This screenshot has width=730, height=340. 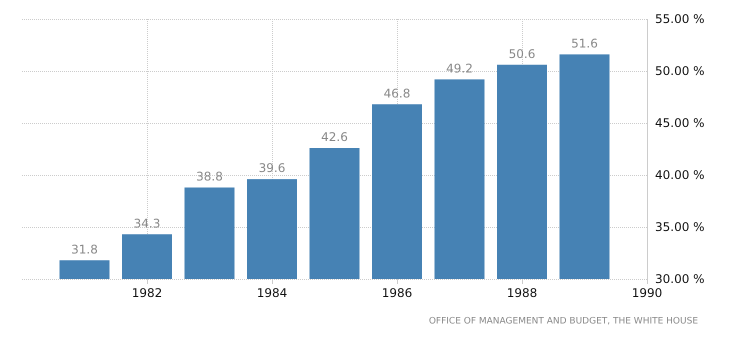 What do you see at coordinates (584, 43) in the screenshot?
I see `data-label: 51.6` at bounding box center [584, 43].